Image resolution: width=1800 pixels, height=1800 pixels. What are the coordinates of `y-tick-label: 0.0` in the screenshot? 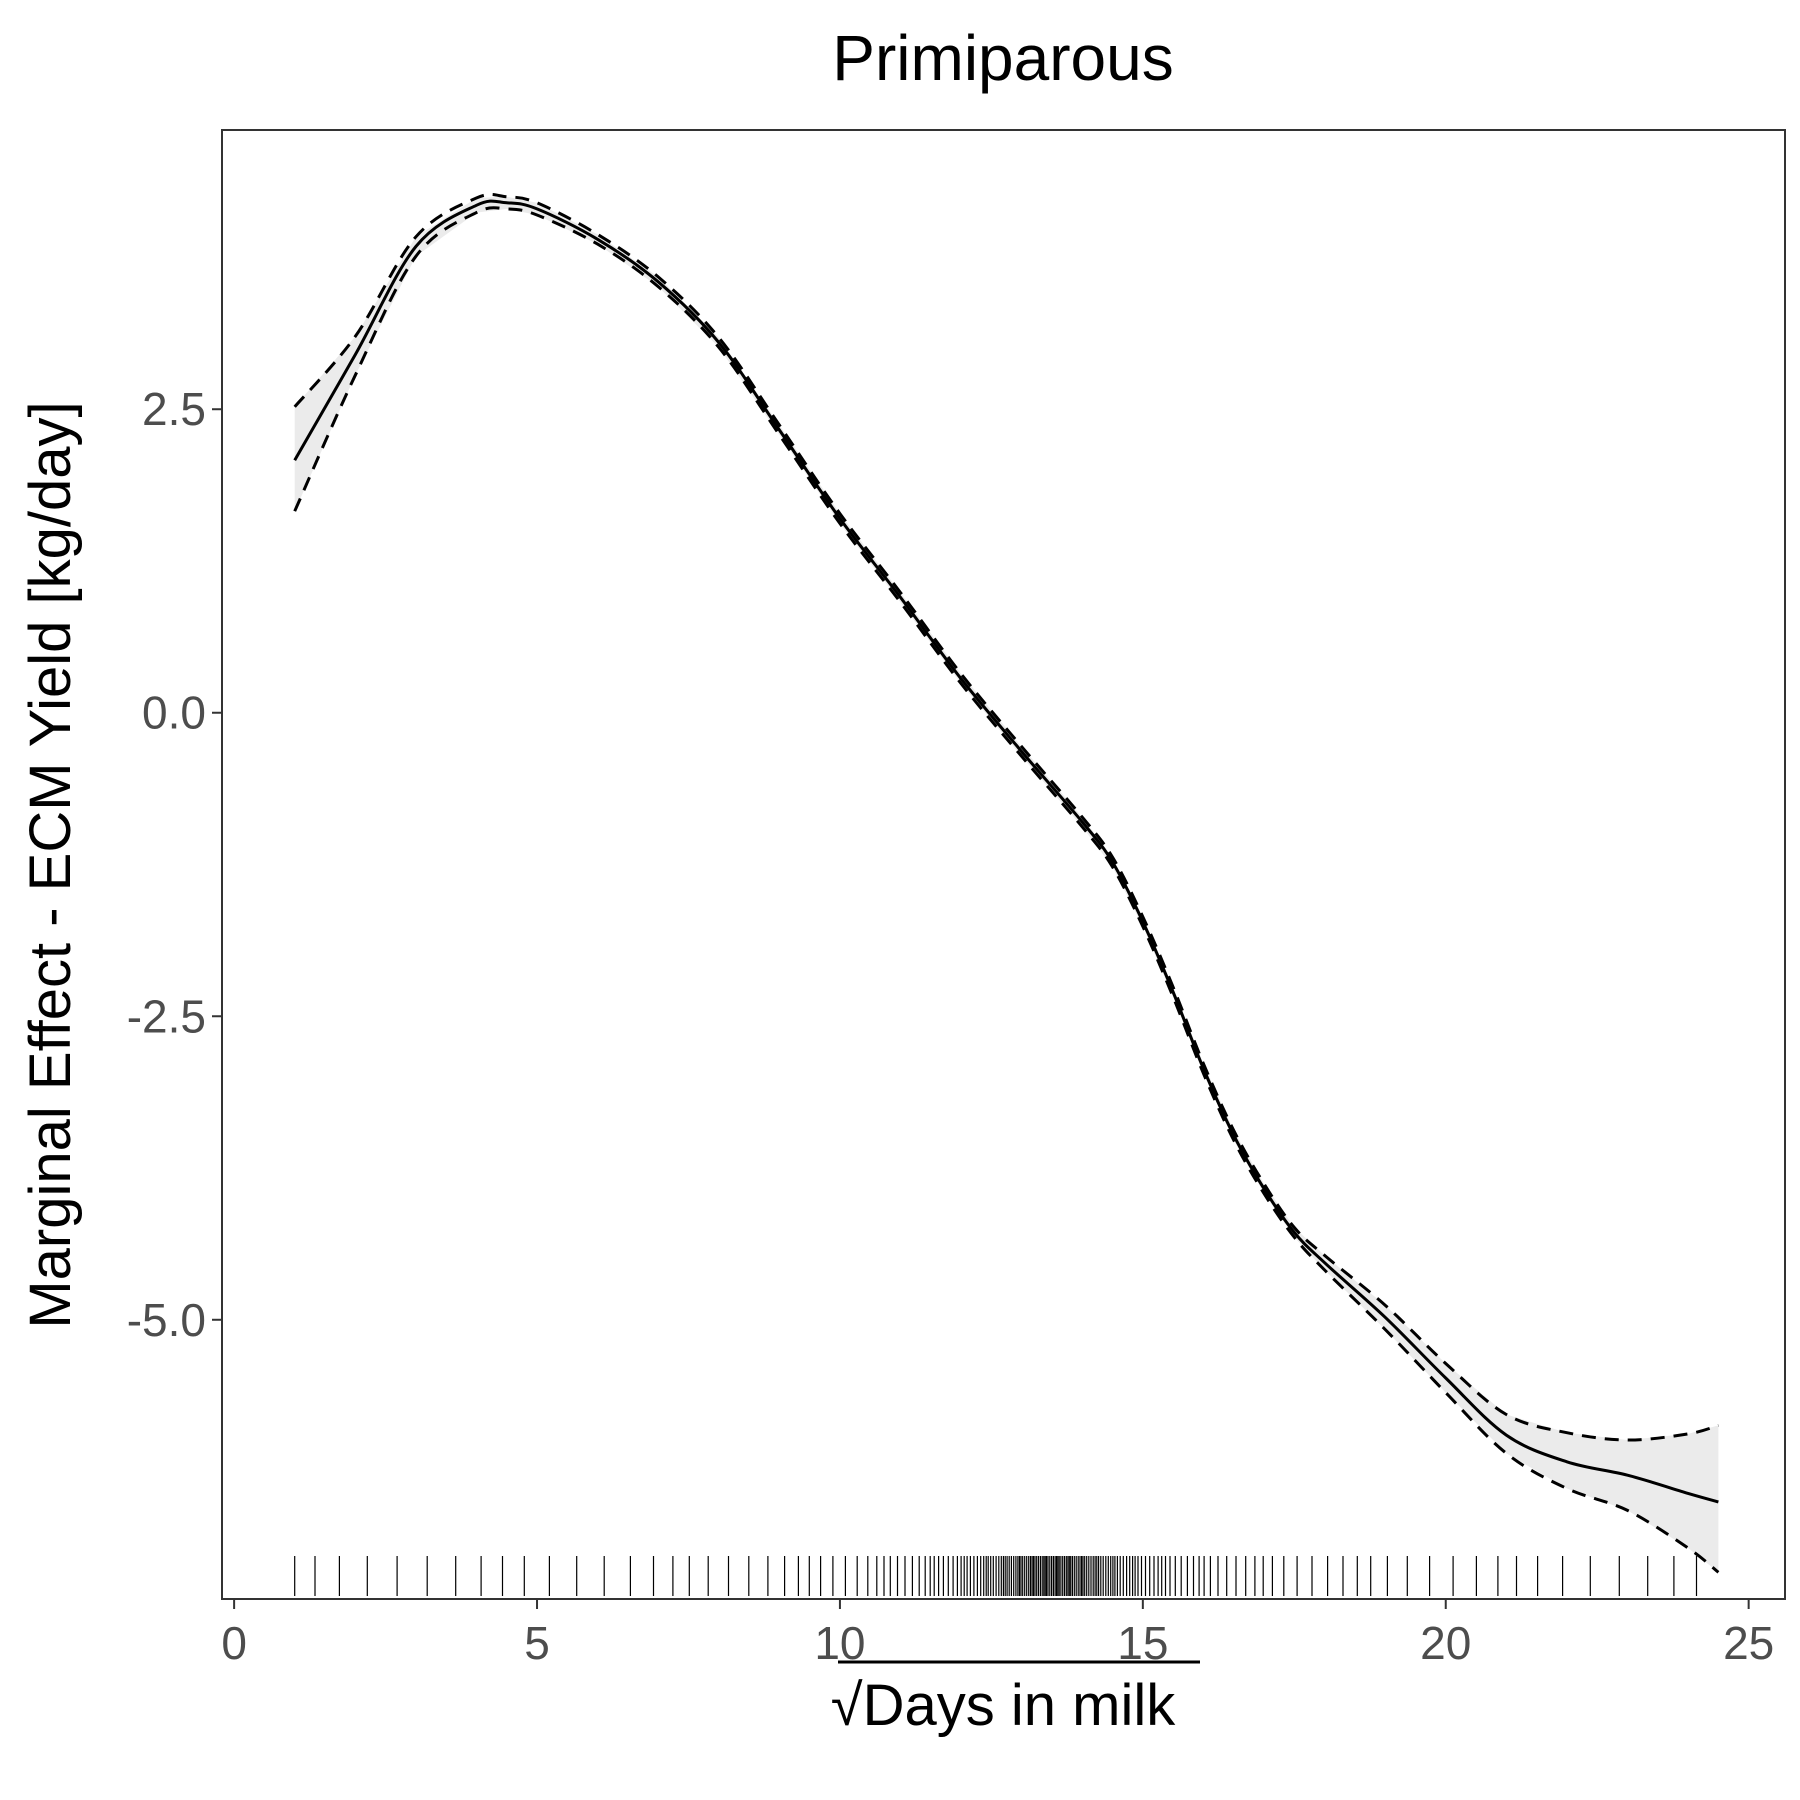 It's located at (174, 713).